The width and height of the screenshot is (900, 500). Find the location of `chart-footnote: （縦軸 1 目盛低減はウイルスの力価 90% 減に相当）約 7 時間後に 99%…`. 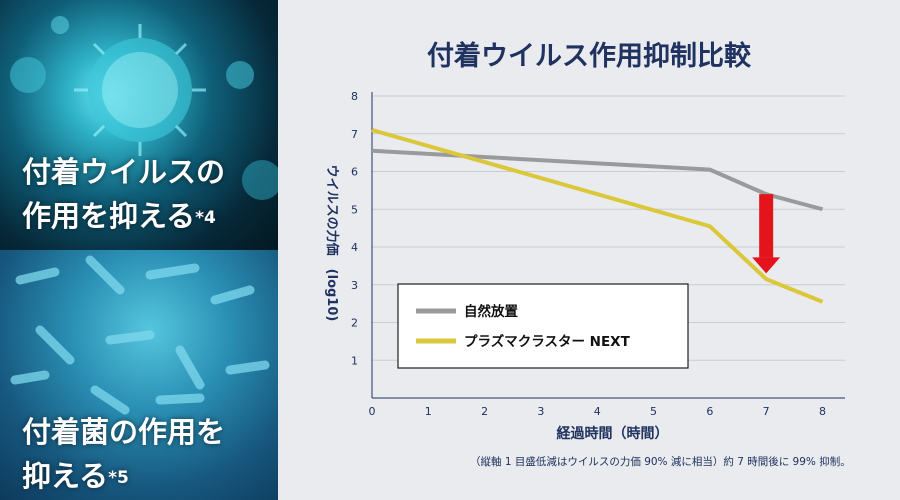

chart-footnote: （縦軸 1 目盛低減はウイルスの力価 90% 減に相当）約 7 時間後に 99%… is located at coordinates (660, 462).